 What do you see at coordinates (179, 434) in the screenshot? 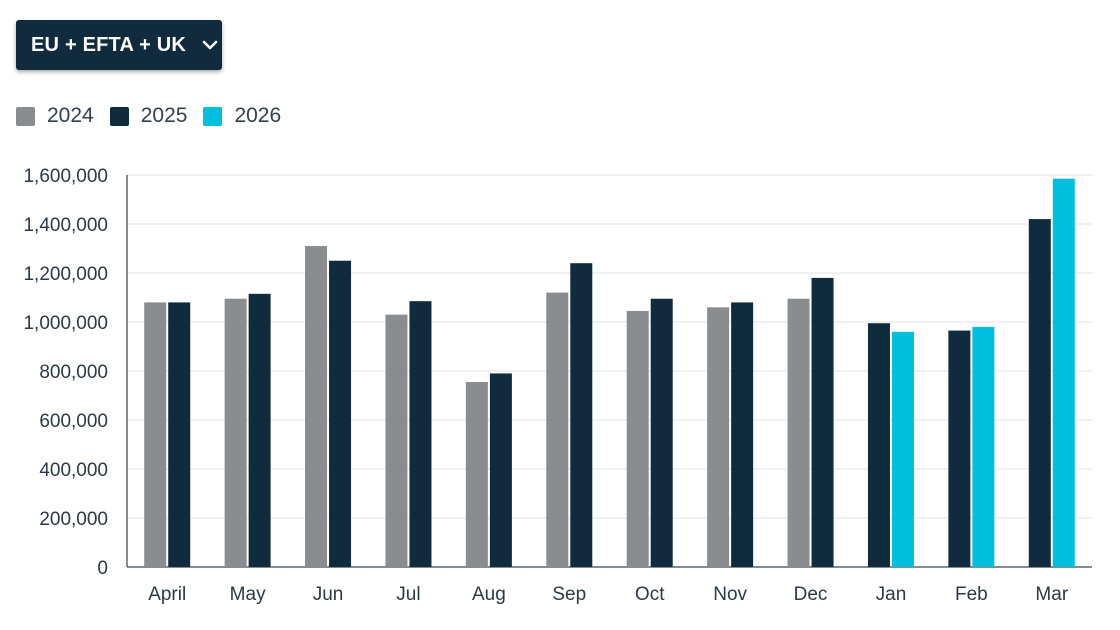
I see `bar-2025-april` at bounding box center [179, 434].